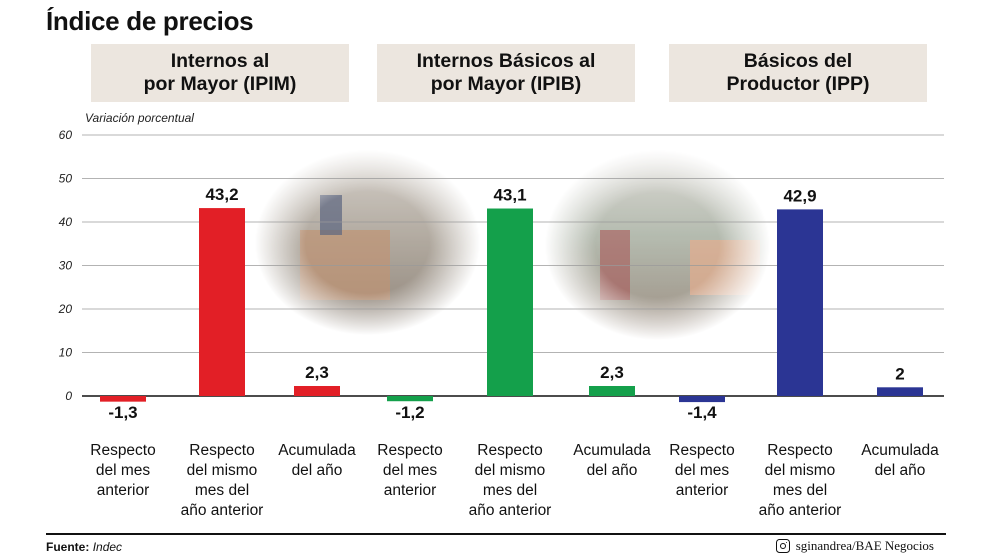 The image size is (992, 558). I want to click on background-photo-supermarket, so click(367, 242).